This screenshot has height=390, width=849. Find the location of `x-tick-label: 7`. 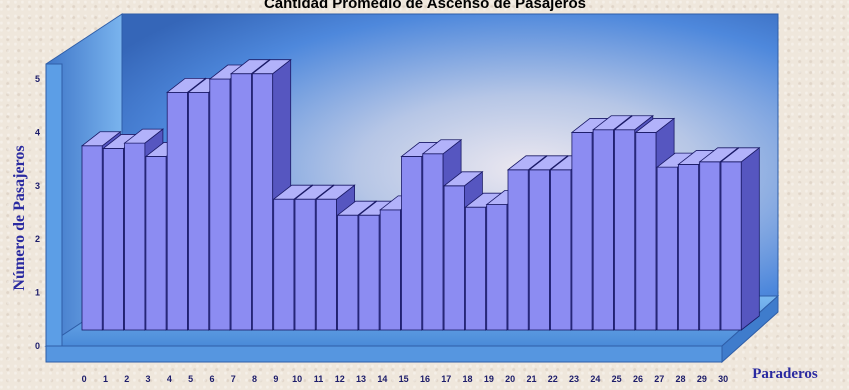

x-tick-label: 7 is located at coordinates (233, 379).